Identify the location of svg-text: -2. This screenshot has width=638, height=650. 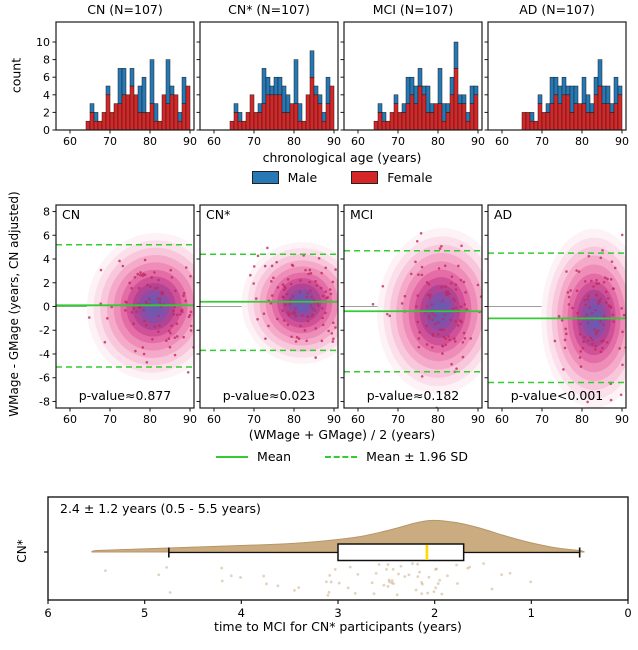
(44, 330).